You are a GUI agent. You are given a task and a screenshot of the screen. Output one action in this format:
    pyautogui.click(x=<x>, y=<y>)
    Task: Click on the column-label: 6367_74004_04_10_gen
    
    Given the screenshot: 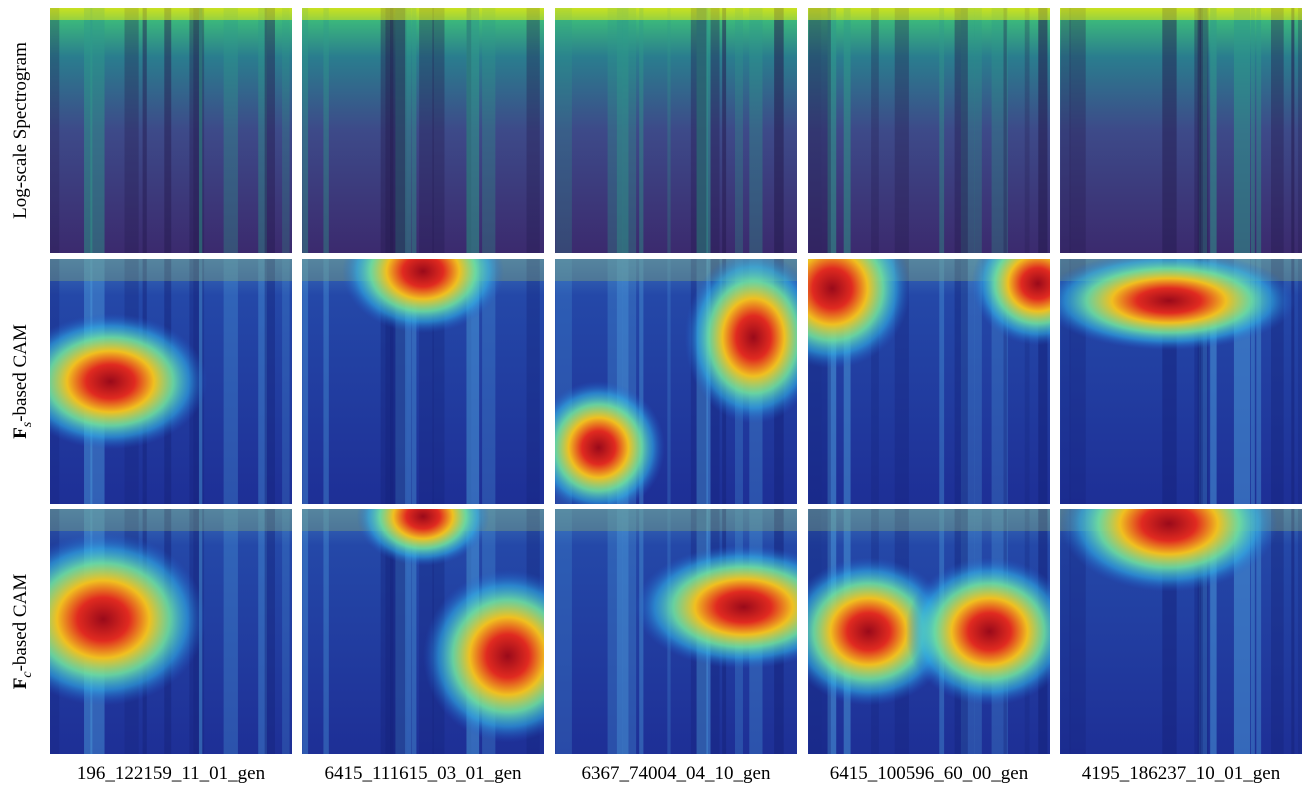 What is the action you would take?
    pyautogui.click(x=676, y=773)
    